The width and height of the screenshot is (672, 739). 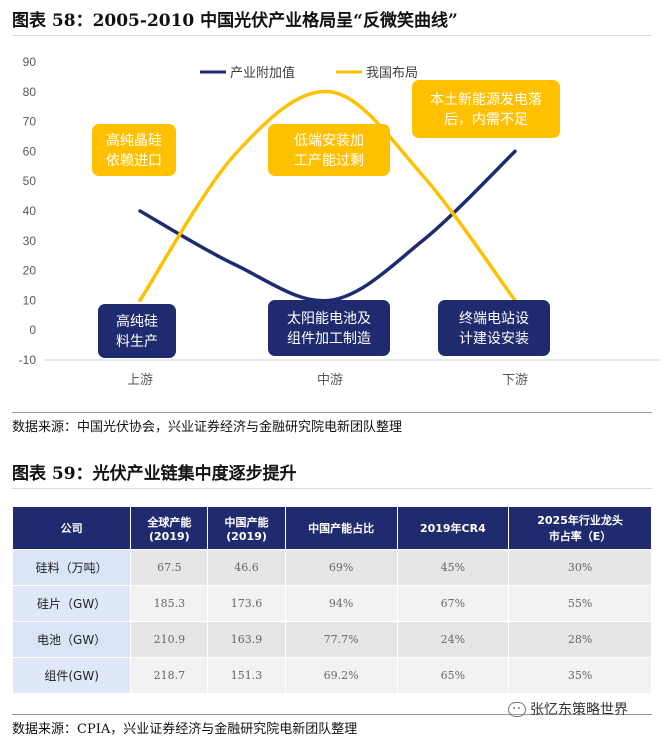 What do you see at coordinates (30, 181) in the screenshot?
I see `y-tick-label: 50` at bounding box center [30, 181].